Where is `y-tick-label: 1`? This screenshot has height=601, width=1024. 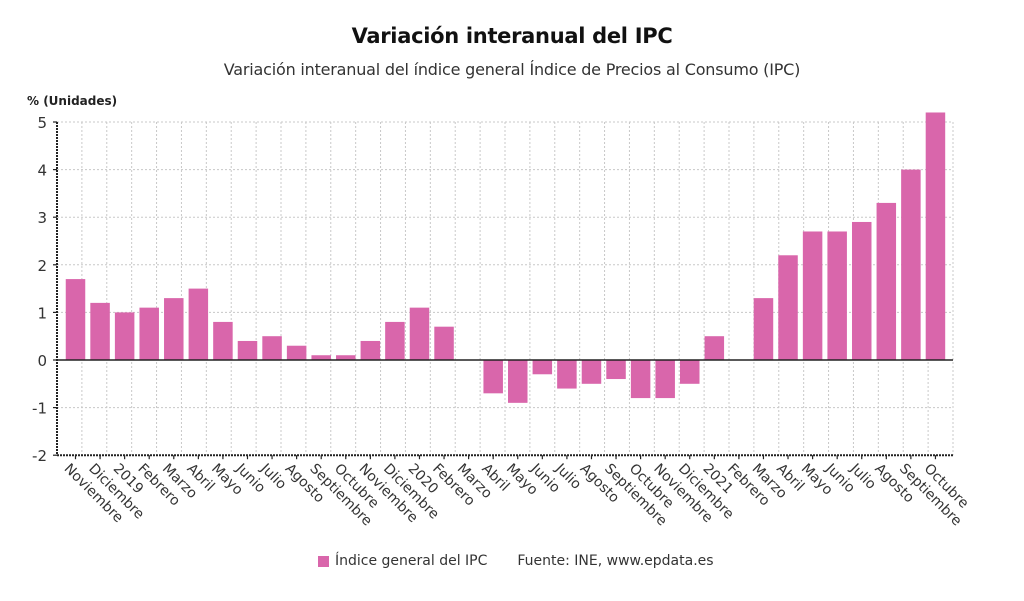 y-tick-label: 1 is located at coordinates (42, 313).